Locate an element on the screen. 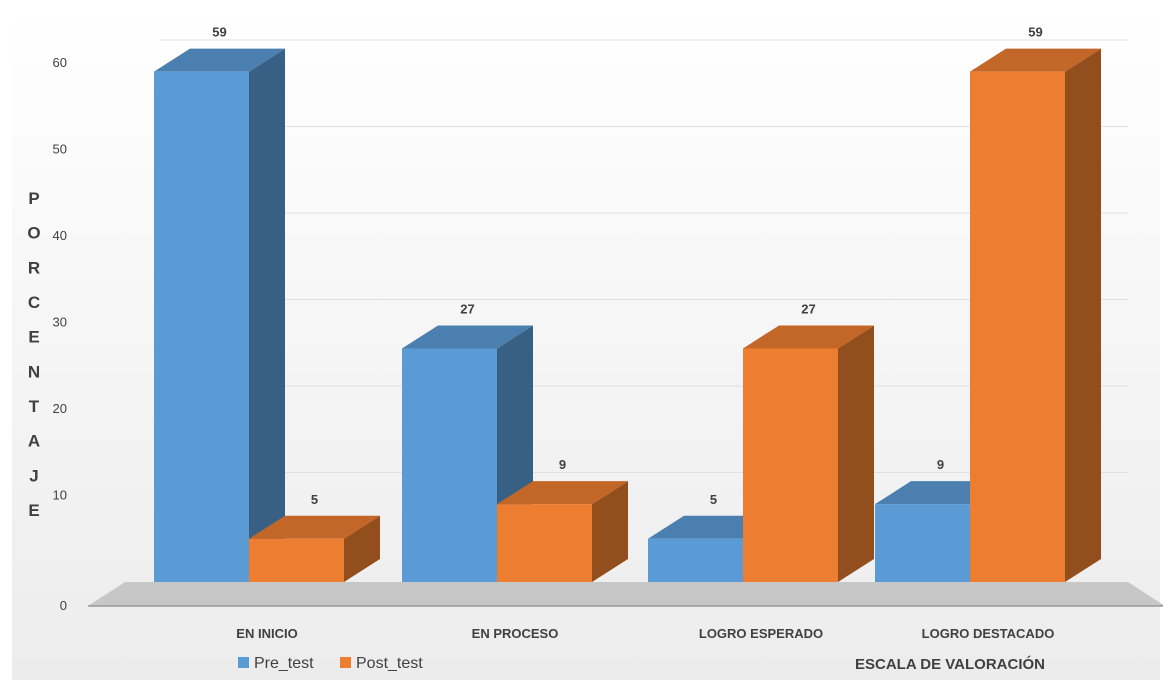  y-axis-title-letter: O is located at coordinates (33, 233).